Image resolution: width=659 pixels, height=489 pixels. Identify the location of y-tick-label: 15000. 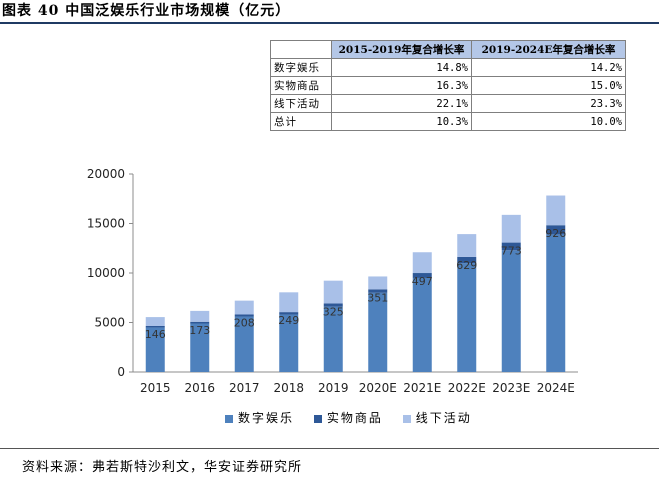
(106, 224).